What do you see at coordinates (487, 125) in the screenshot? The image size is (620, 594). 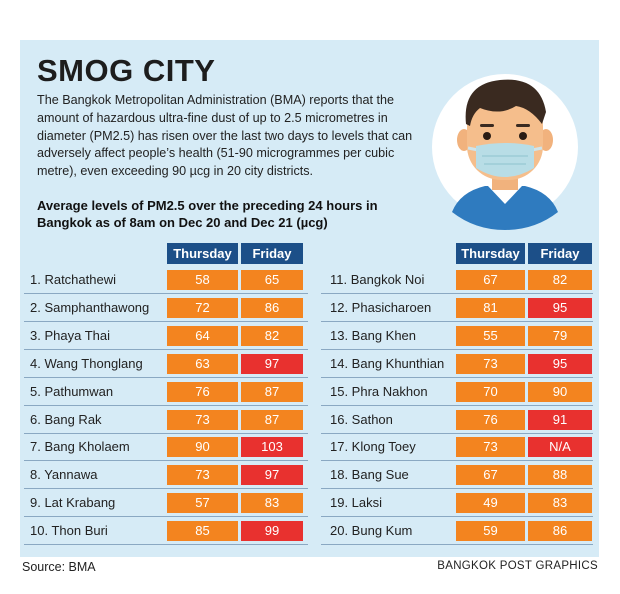 I see `left-eyebrow-shape` at bounding box center [487, 125].